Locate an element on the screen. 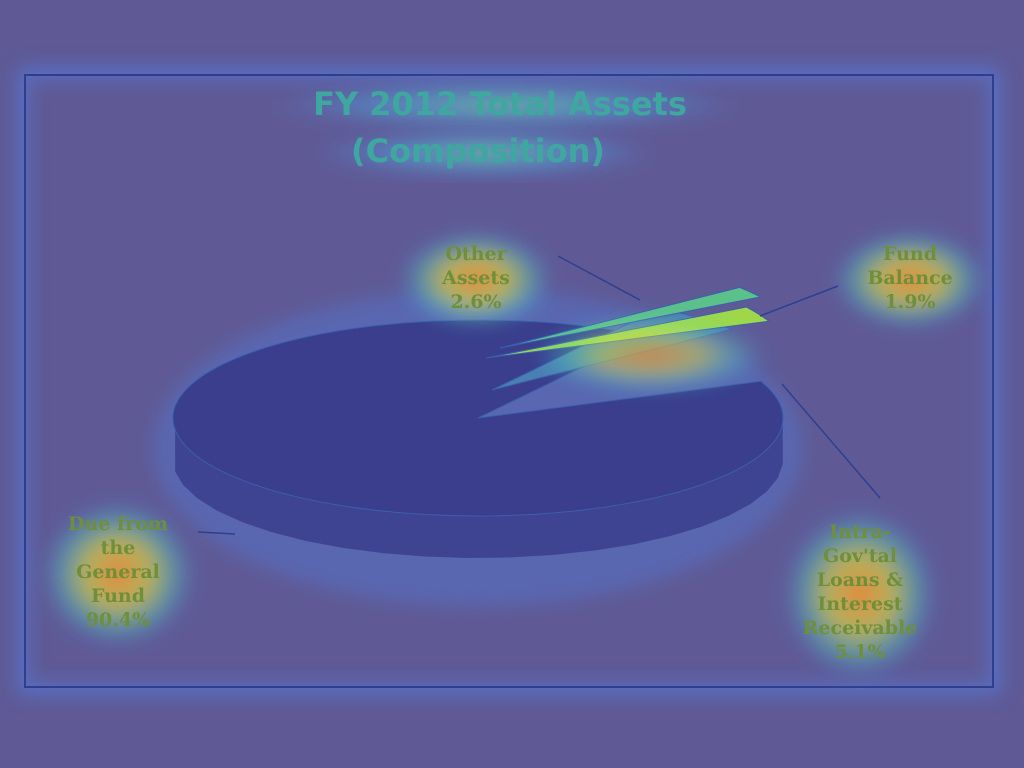 Image resolution: width=1024 pixels, height=768 pixels. slice-label-line: Gov'tal is located at coordinates (860, 556).